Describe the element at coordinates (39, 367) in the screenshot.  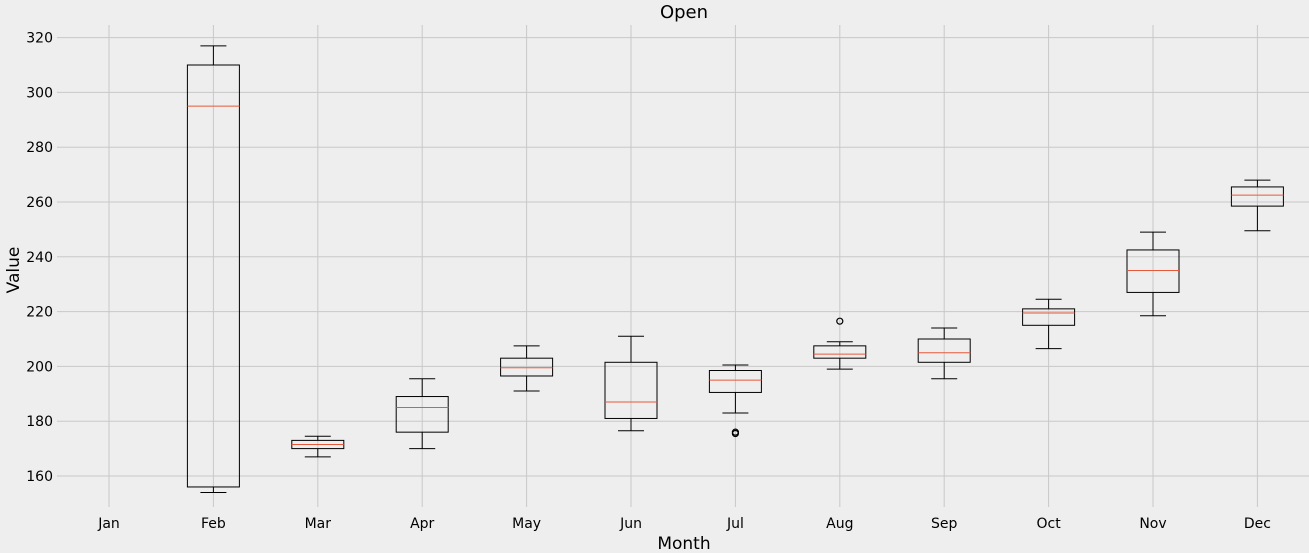
I see `y-tick-label: 200` at that location.